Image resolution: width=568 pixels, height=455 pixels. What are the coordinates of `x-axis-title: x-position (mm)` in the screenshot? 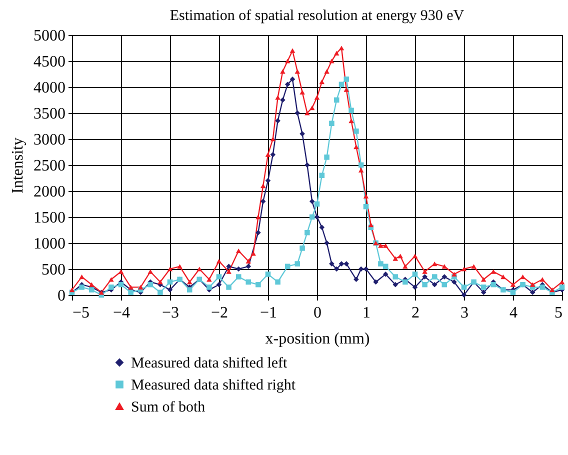 It's located at (317, 339).